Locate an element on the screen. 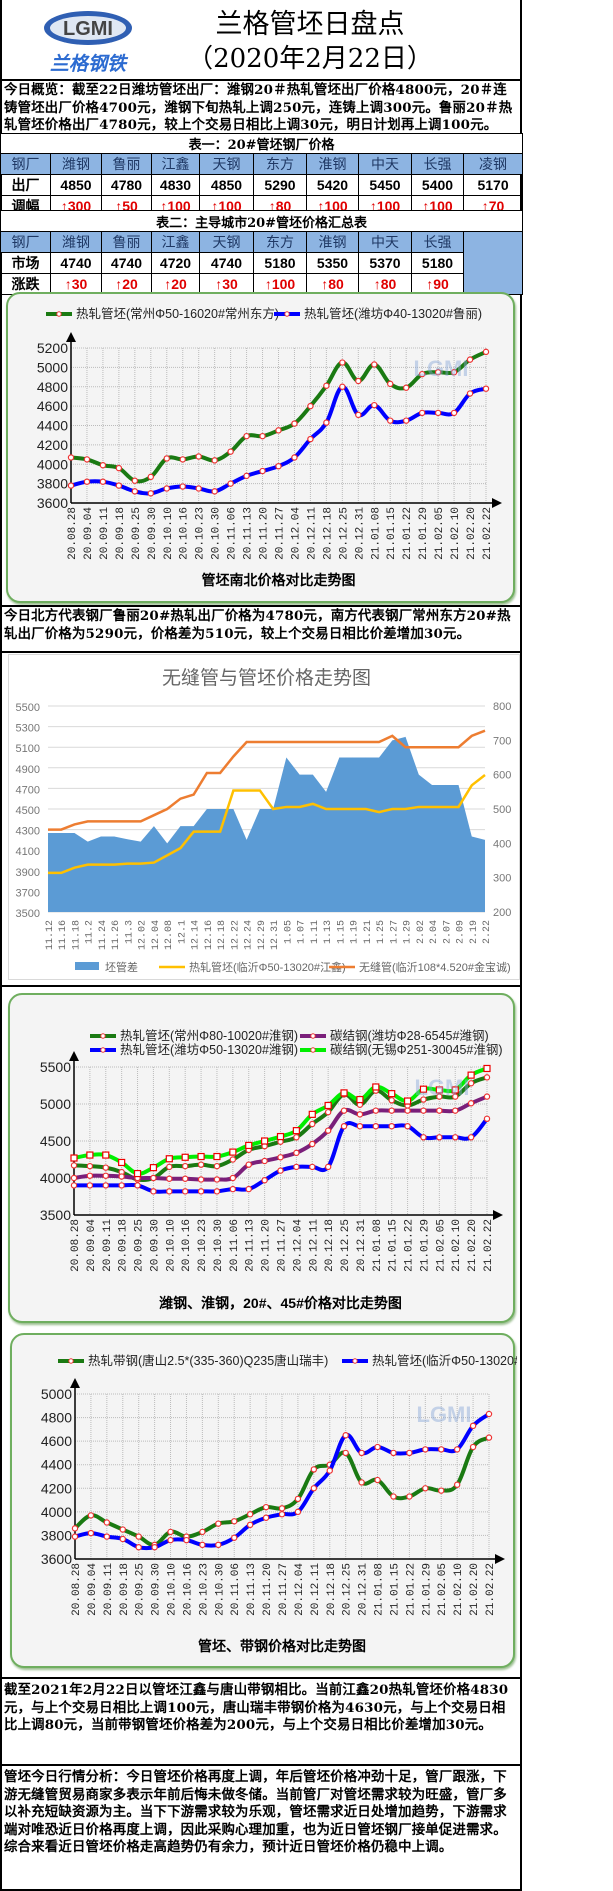  x-tick-label: 20.12.31 is located at coordinates (364, 1589).